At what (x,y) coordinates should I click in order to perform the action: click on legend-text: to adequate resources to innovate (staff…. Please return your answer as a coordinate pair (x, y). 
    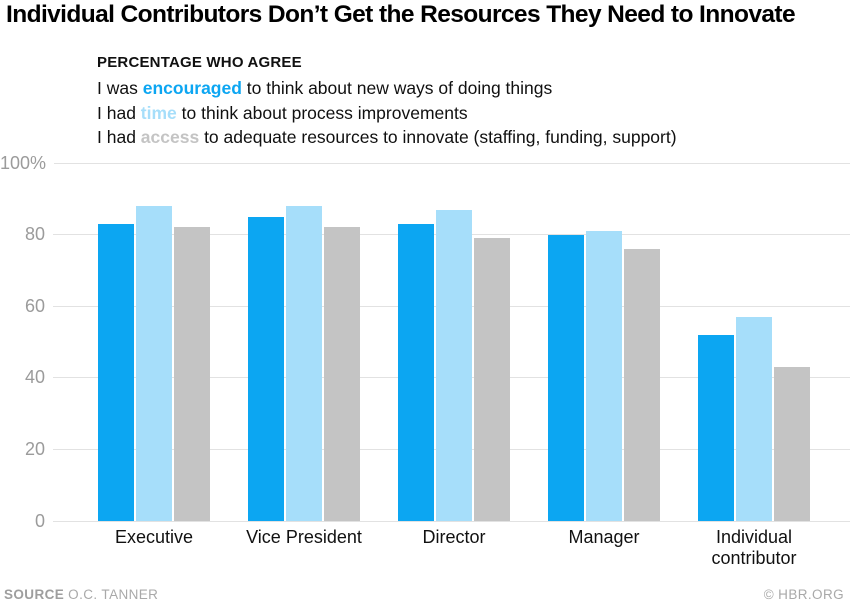
    Looking at the image, I should click on (438, 137).